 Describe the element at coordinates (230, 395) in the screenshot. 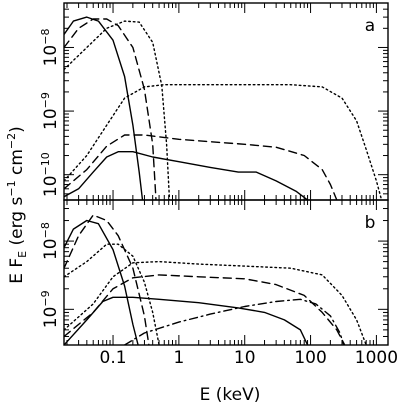

I see `x-axis-label: E (keV)` at that location.